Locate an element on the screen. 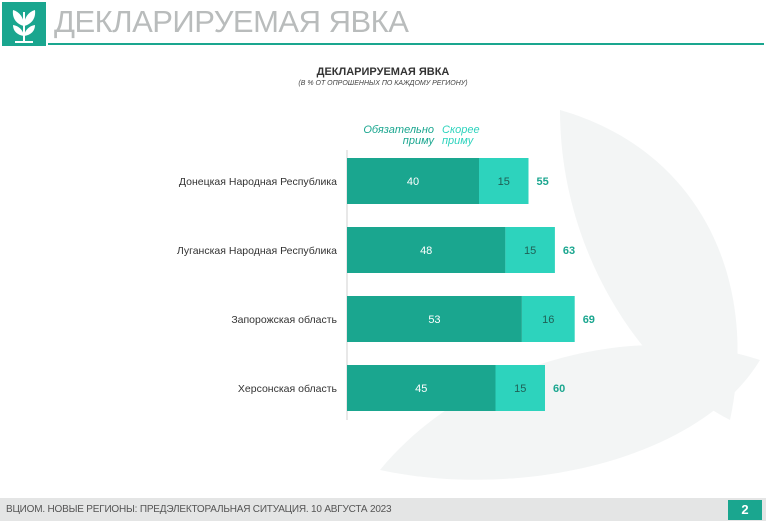  footer-bar is located at coordinates (383, 509).